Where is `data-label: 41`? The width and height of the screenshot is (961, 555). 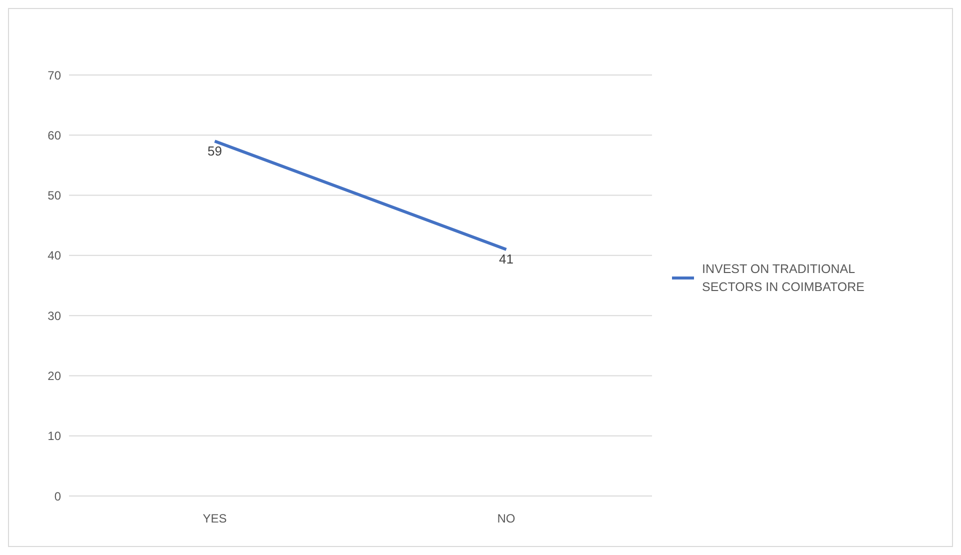
data-label: 41 is located at coordinates (506, 259).